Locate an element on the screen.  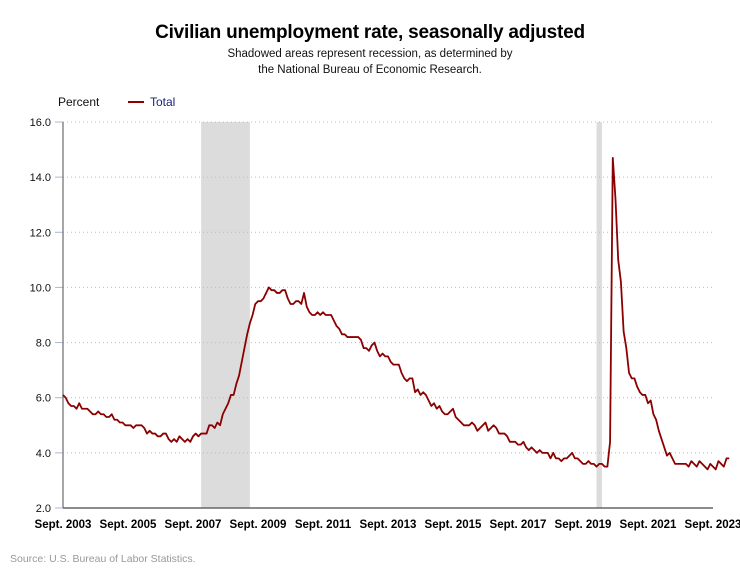
x-tick-label: Sept. 2017 is located at coordinates (518, 525).